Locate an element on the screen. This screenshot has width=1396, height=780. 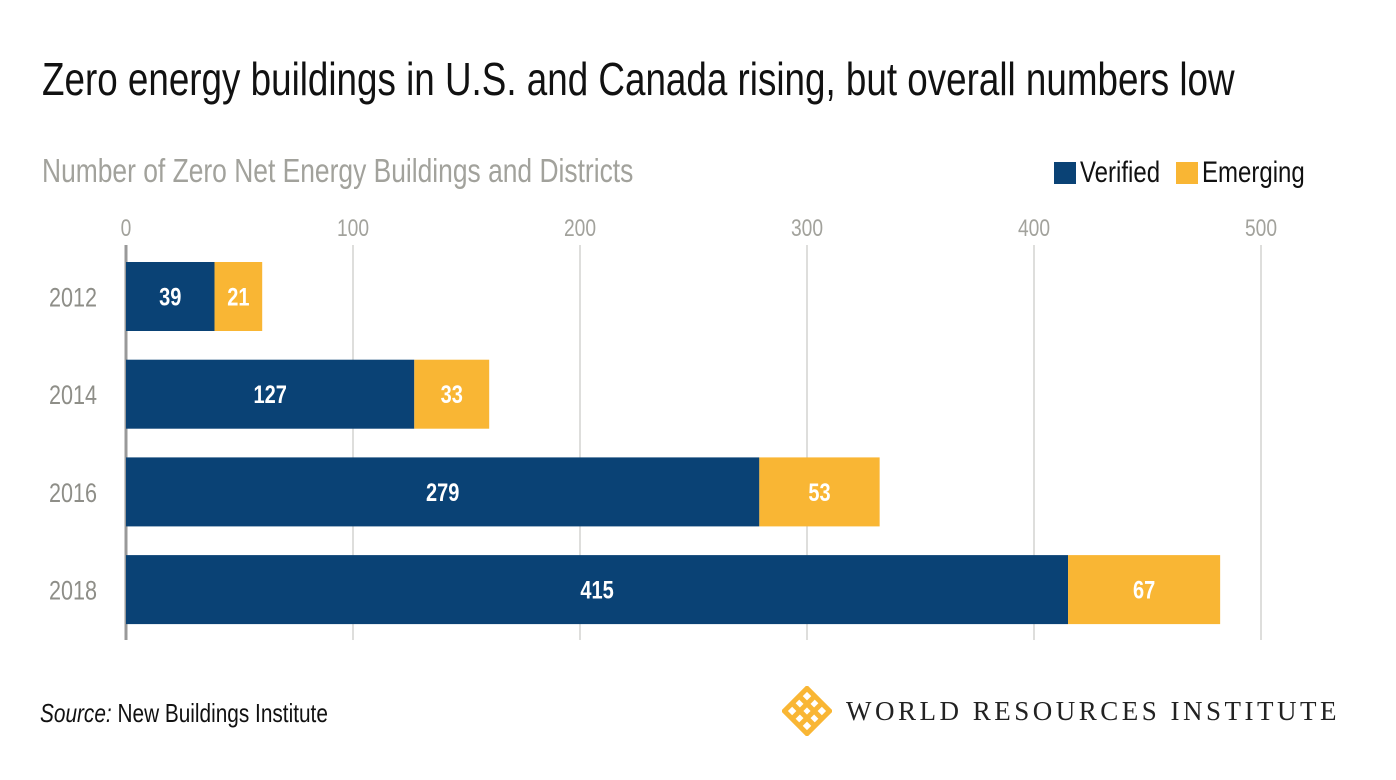
x-tick-label: 400 is located at coordinates (1034, 228).